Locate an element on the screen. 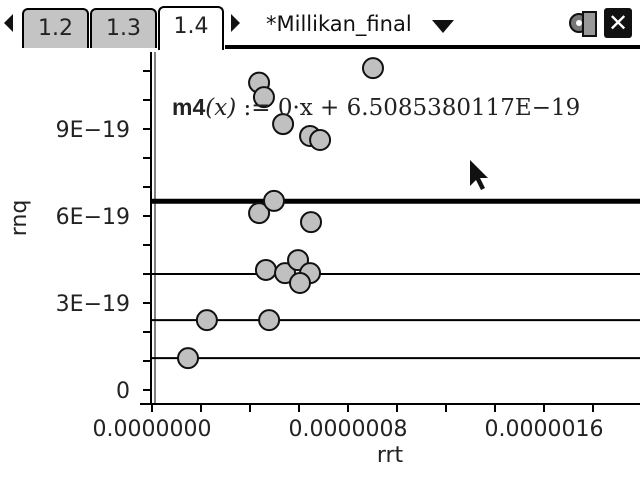 The image size is (640, 480). settings-gear-icon is located at coordinates (583, 23).